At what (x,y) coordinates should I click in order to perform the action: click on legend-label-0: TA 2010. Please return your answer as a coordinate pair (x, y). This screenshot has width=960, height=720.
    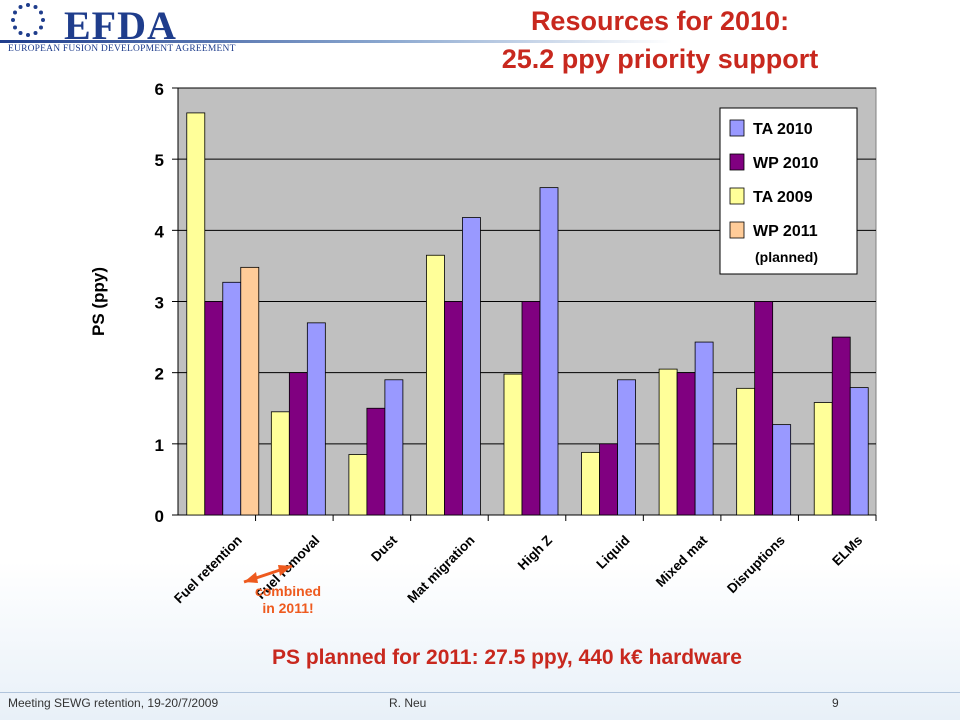
    Looking at the image, I should click on (783, 129).